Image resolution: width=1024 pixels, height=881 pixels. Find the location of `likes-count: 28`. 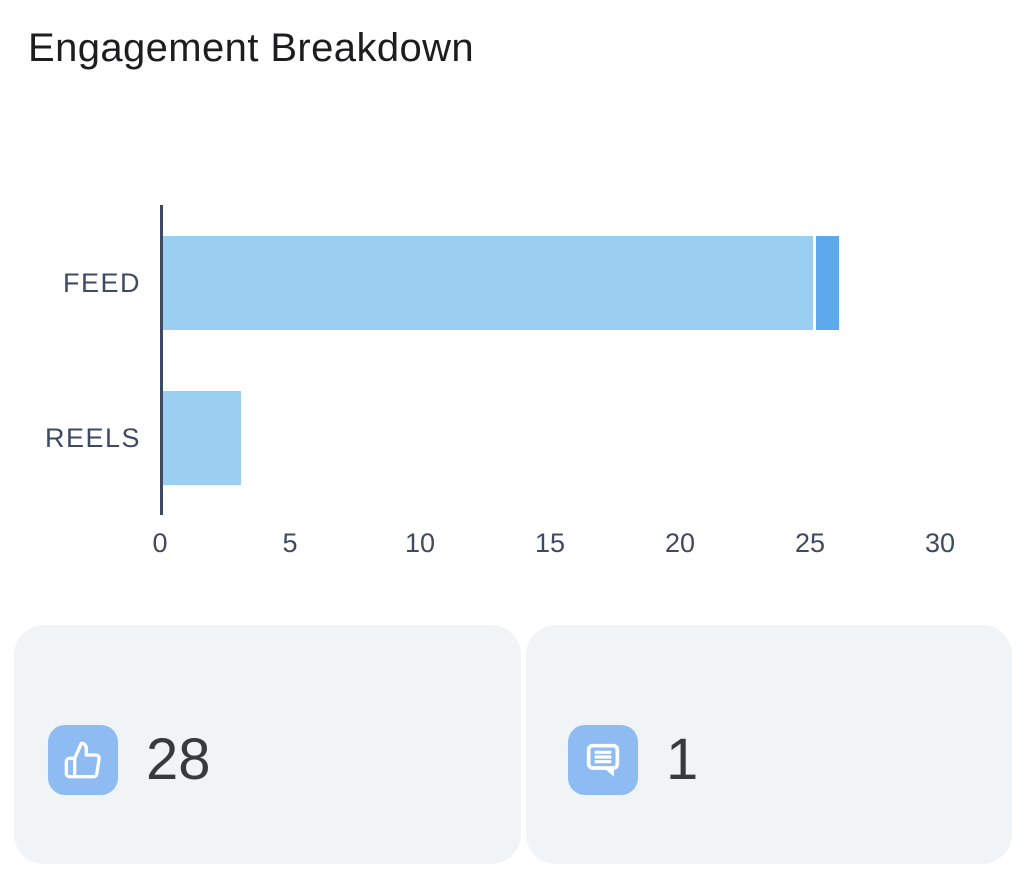

likes-count: 28 is located at coordinates (178, 759).